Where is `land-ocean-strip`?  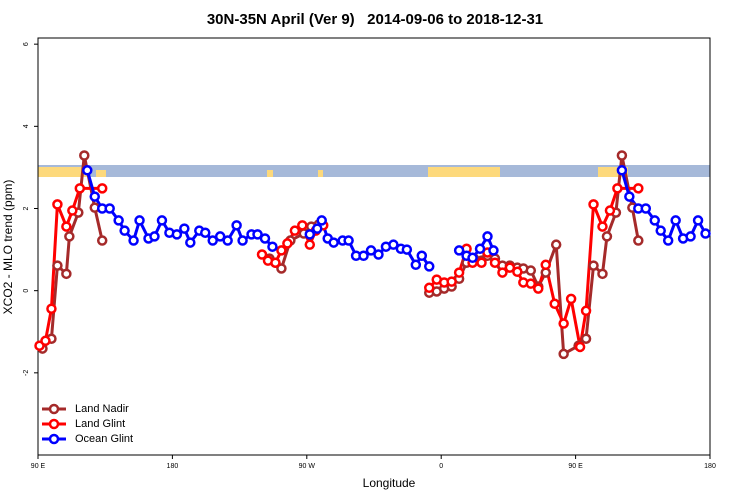
land-ocean-strip is located at coordinates (374, 171).